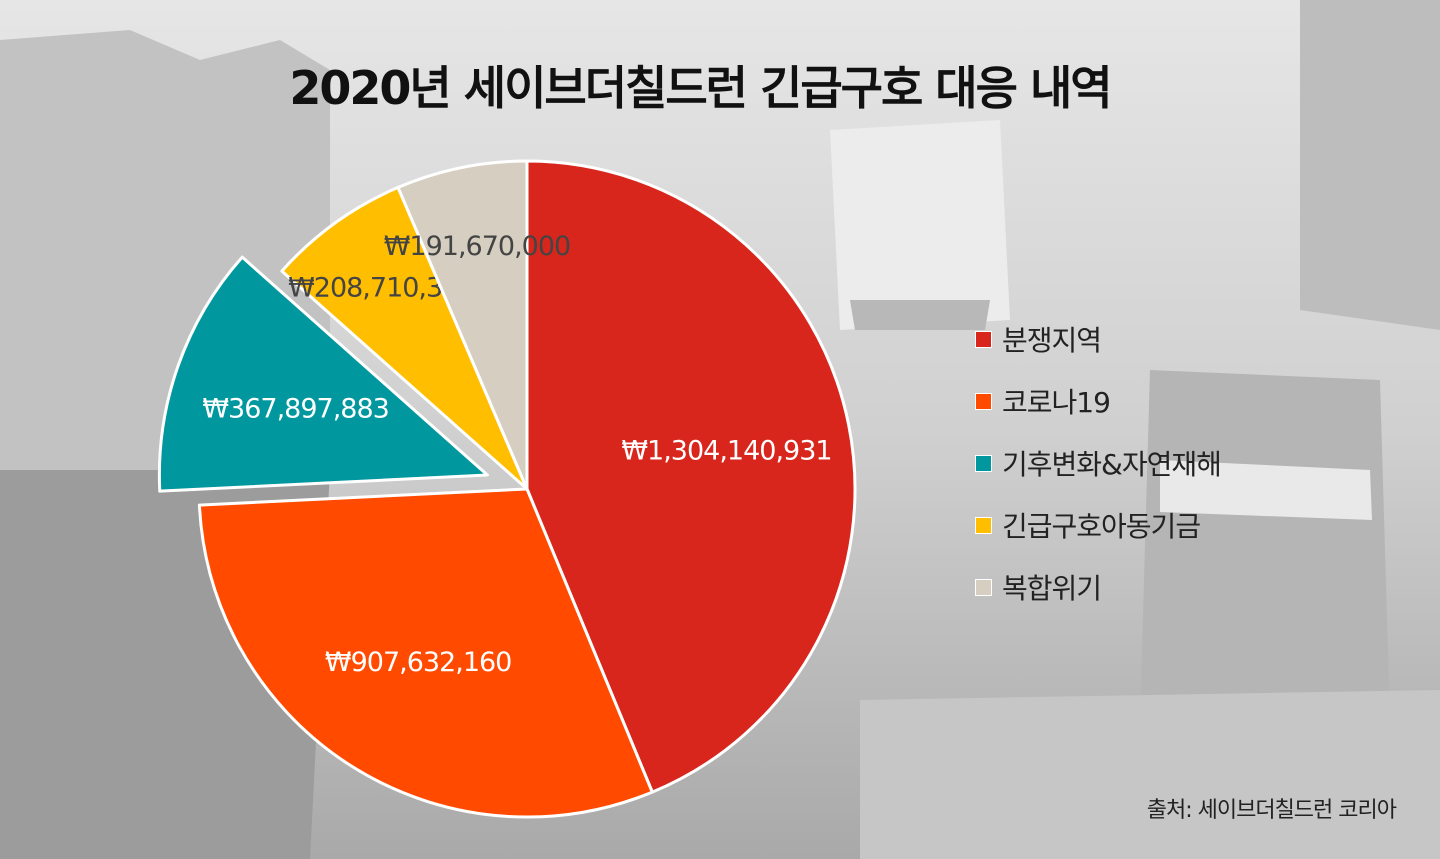  Describe the element at coordinates (1112, 464) in the screenshot. I see `legend-label: 기후변화&자연재해` at that location.